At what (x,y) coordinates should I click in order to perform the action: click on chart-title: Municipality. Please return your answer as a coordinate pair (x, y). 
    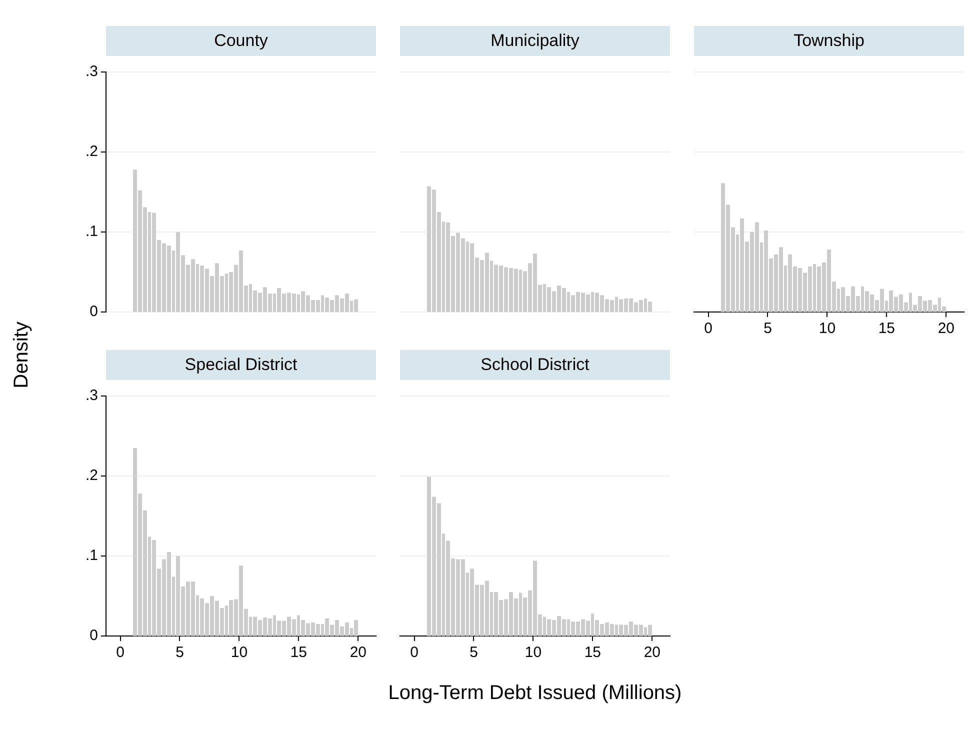
    Looking at the image, I should click on (535, 41).